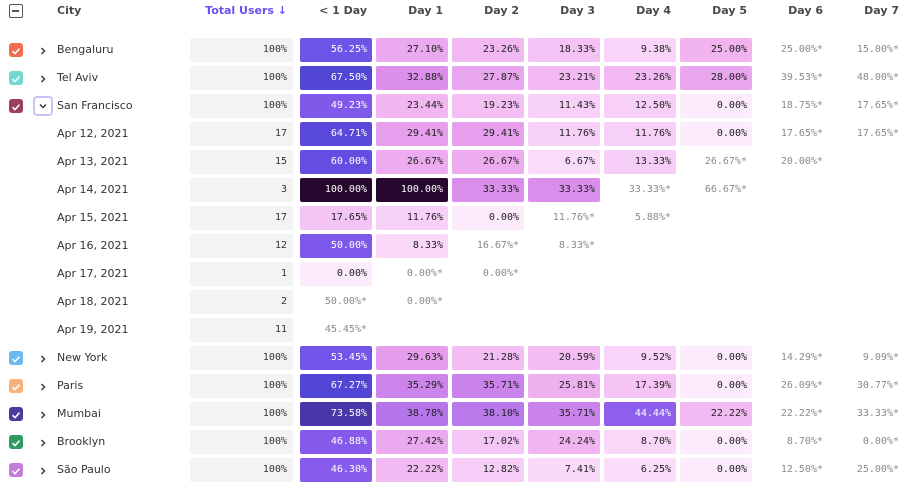  I want to click on retention-cell: 17.39%, so click(640, 386).